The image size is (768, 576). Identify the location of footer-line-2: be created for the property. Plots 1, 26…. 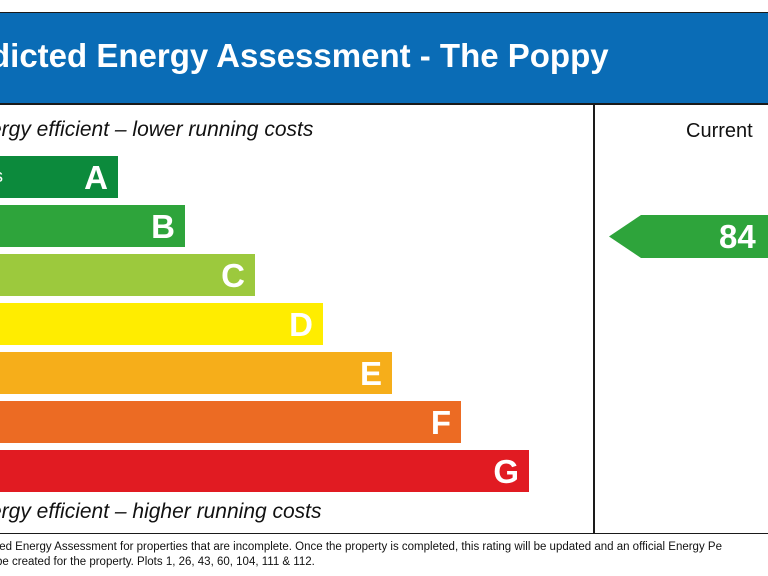
(157, 562).